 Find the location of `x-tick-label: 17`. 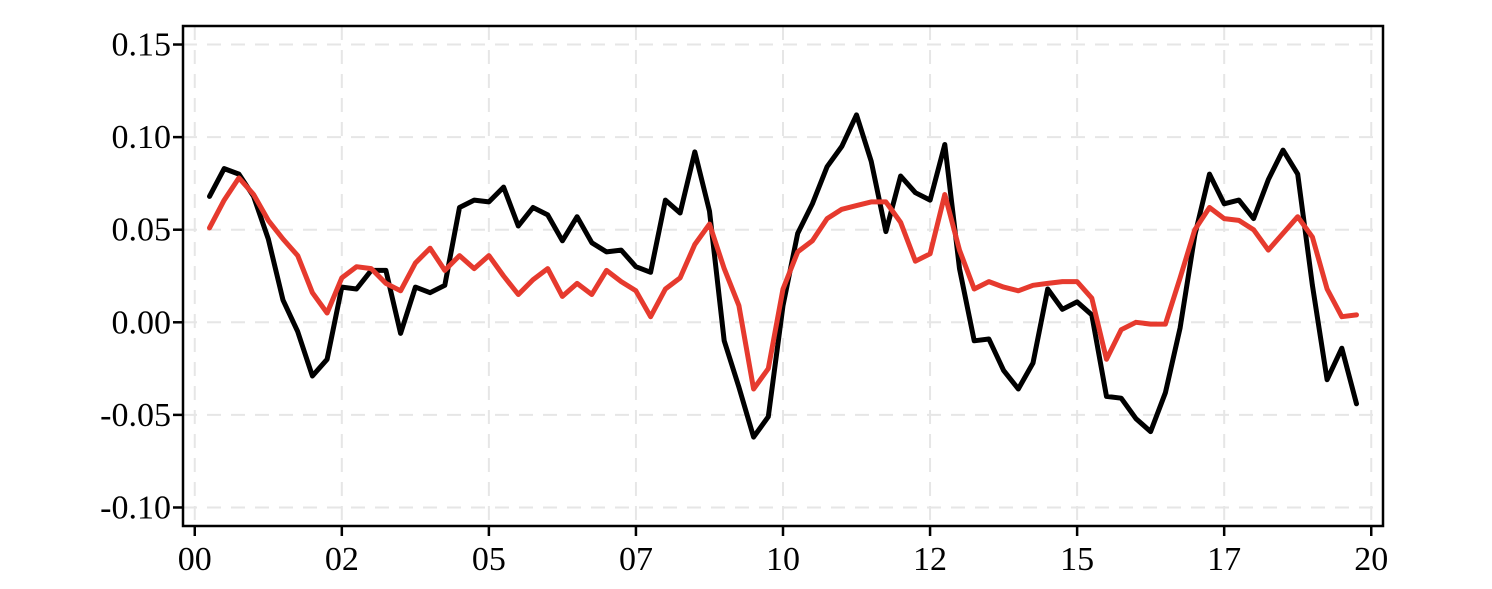

x-tick-label: 17 is located at coordinates (1224, 559).